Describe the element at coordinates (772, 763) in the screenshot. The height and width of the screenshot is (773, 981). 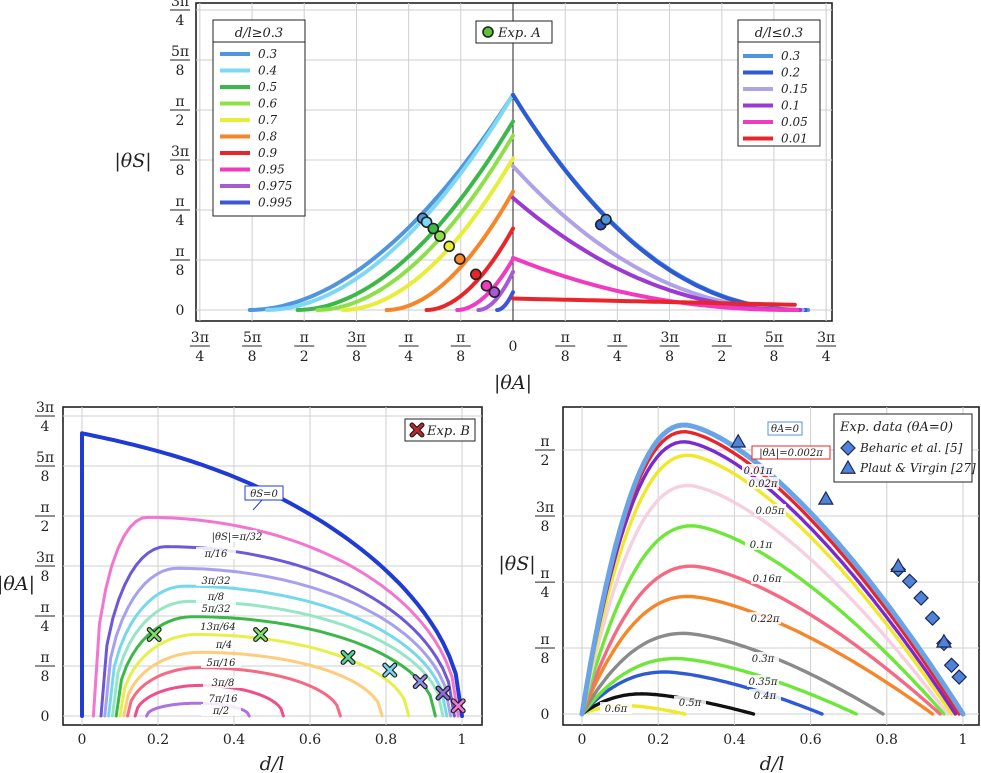
I see `br-xlabel: d/l` at that location.